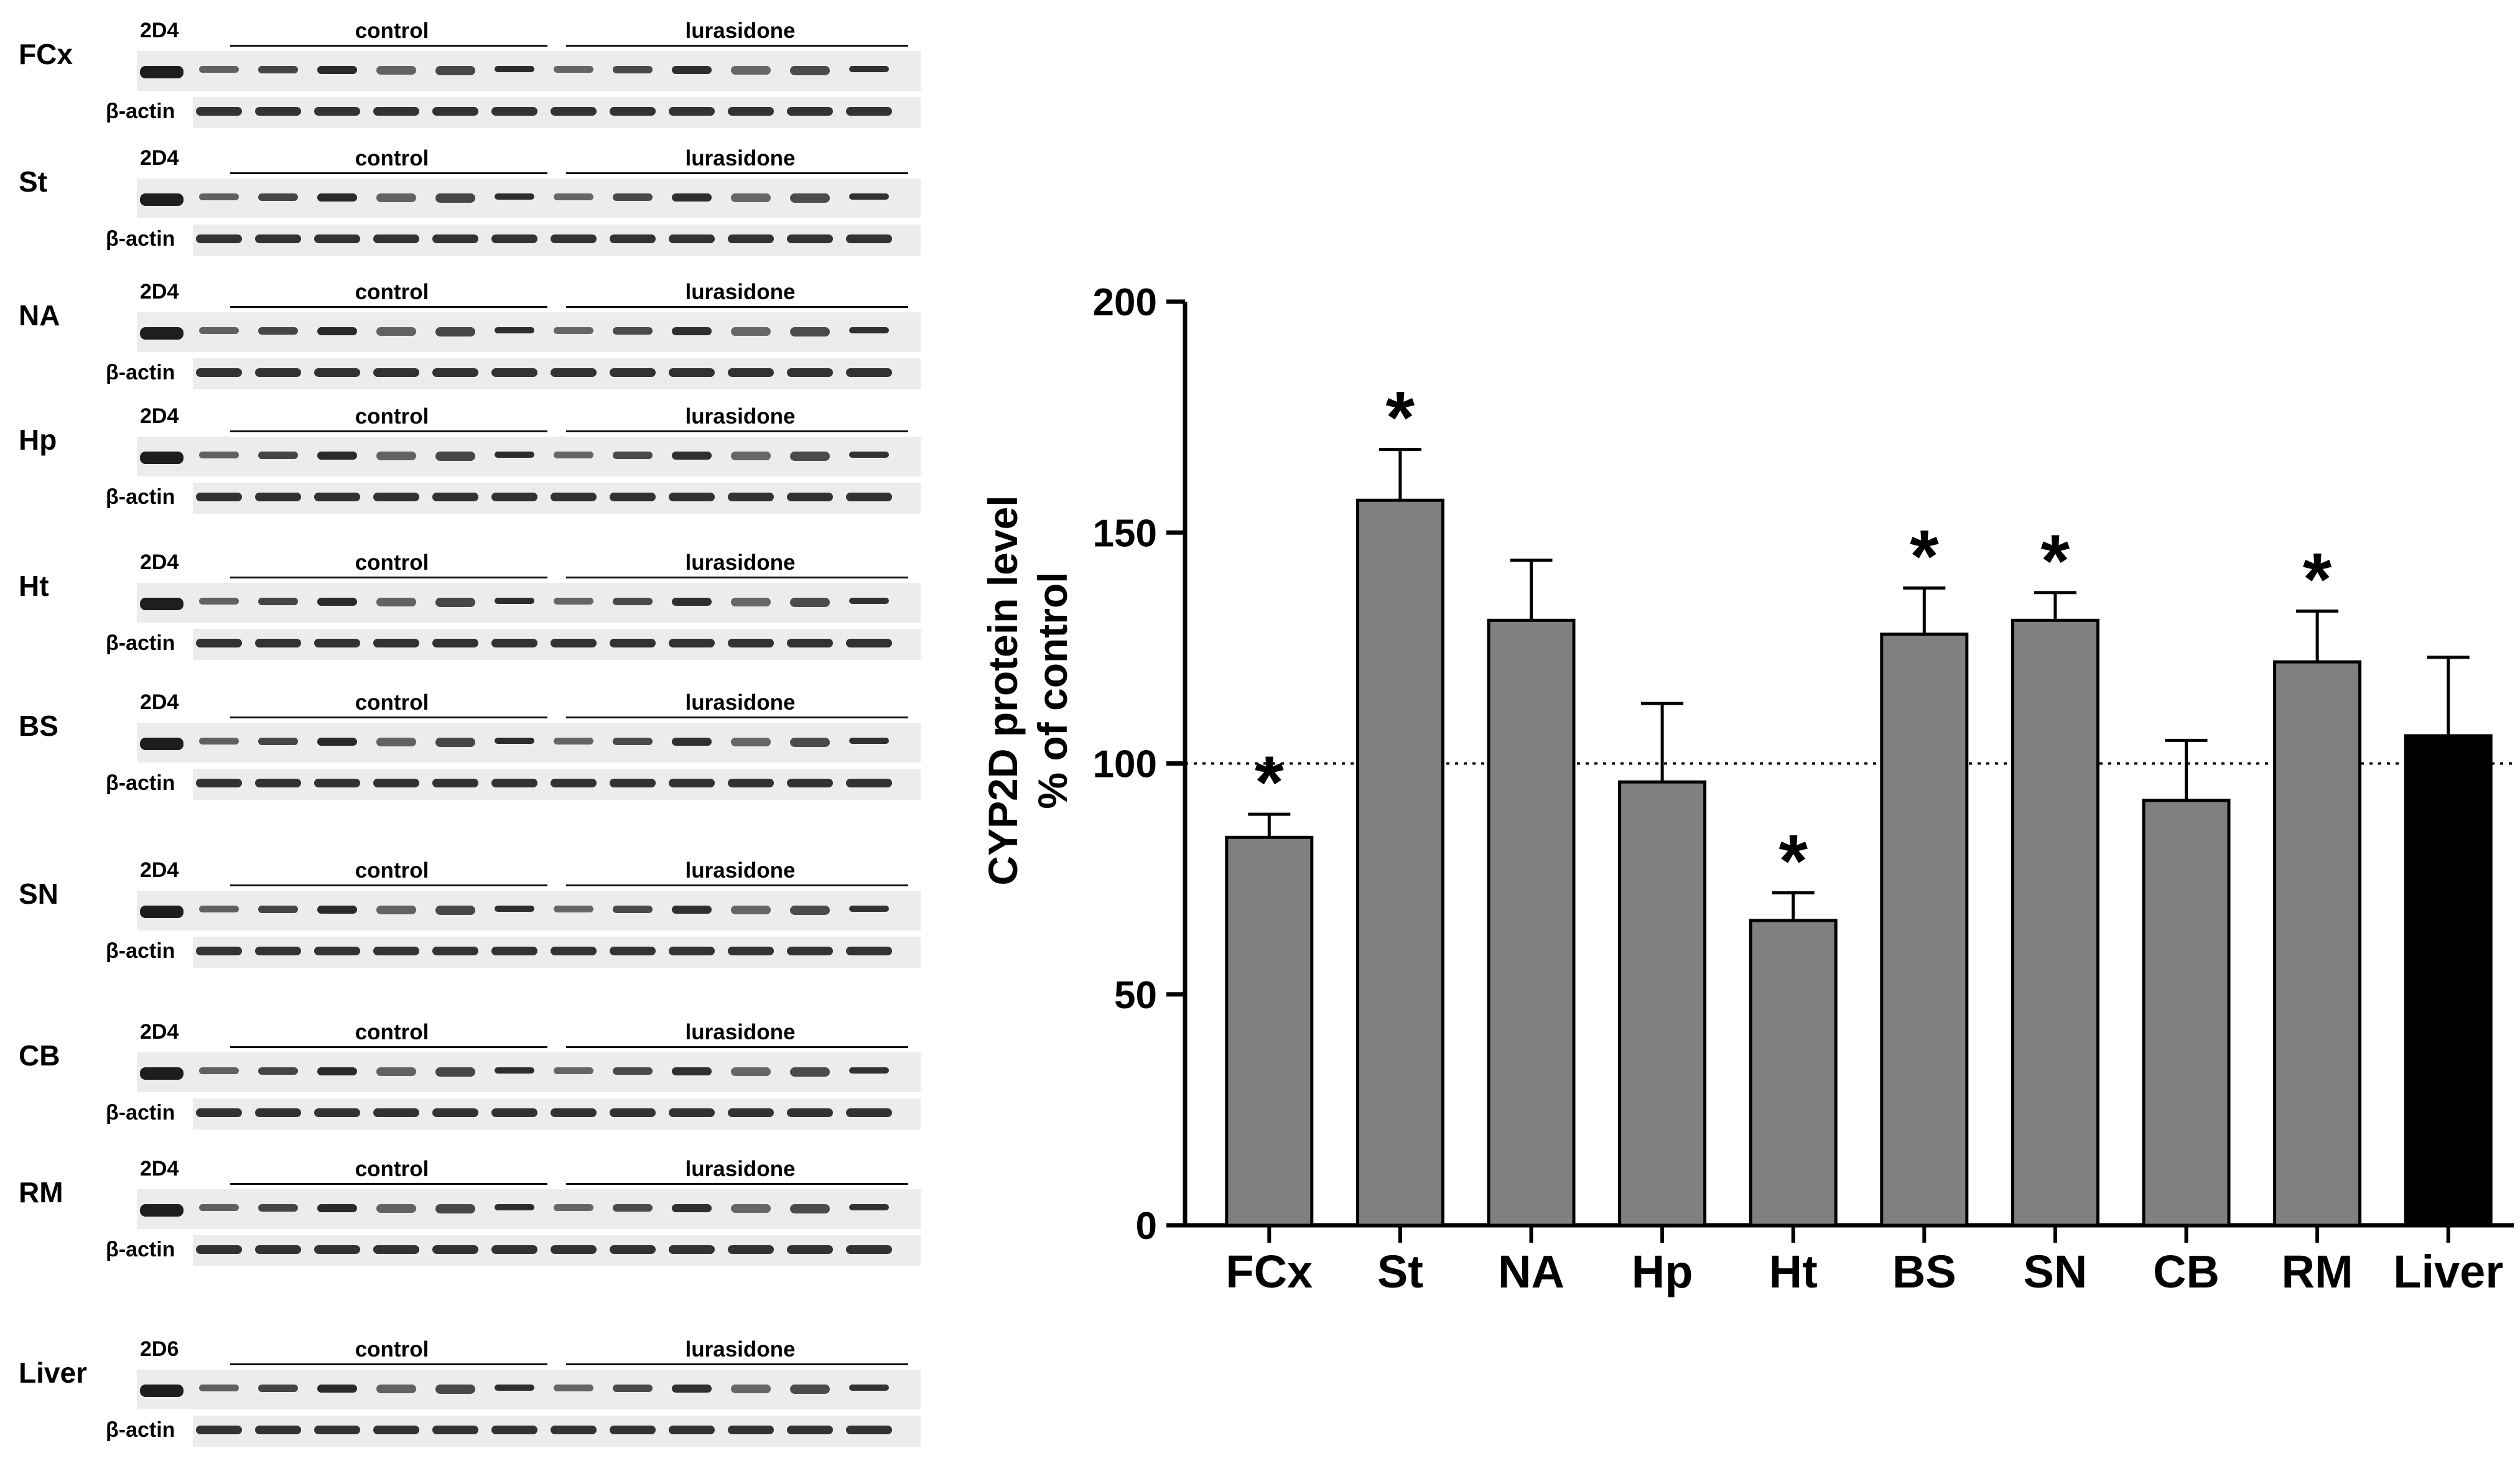 The height and width of the screenshot is (1466, 2520). I want to click on x-tick-label: SN, so click(2055, 1271).